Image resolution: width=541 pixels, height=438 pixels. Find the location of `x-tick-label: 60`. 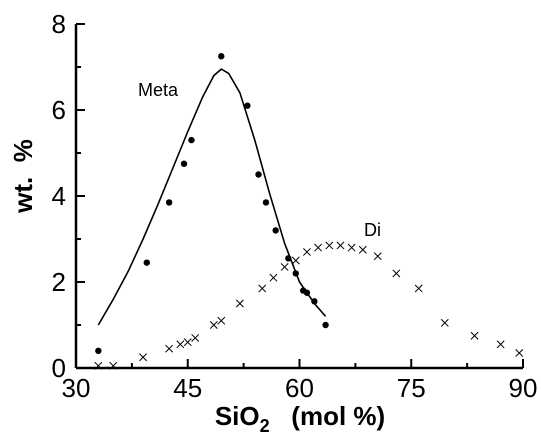

x-tick-label: 60 is located at coordinates (299, 388).